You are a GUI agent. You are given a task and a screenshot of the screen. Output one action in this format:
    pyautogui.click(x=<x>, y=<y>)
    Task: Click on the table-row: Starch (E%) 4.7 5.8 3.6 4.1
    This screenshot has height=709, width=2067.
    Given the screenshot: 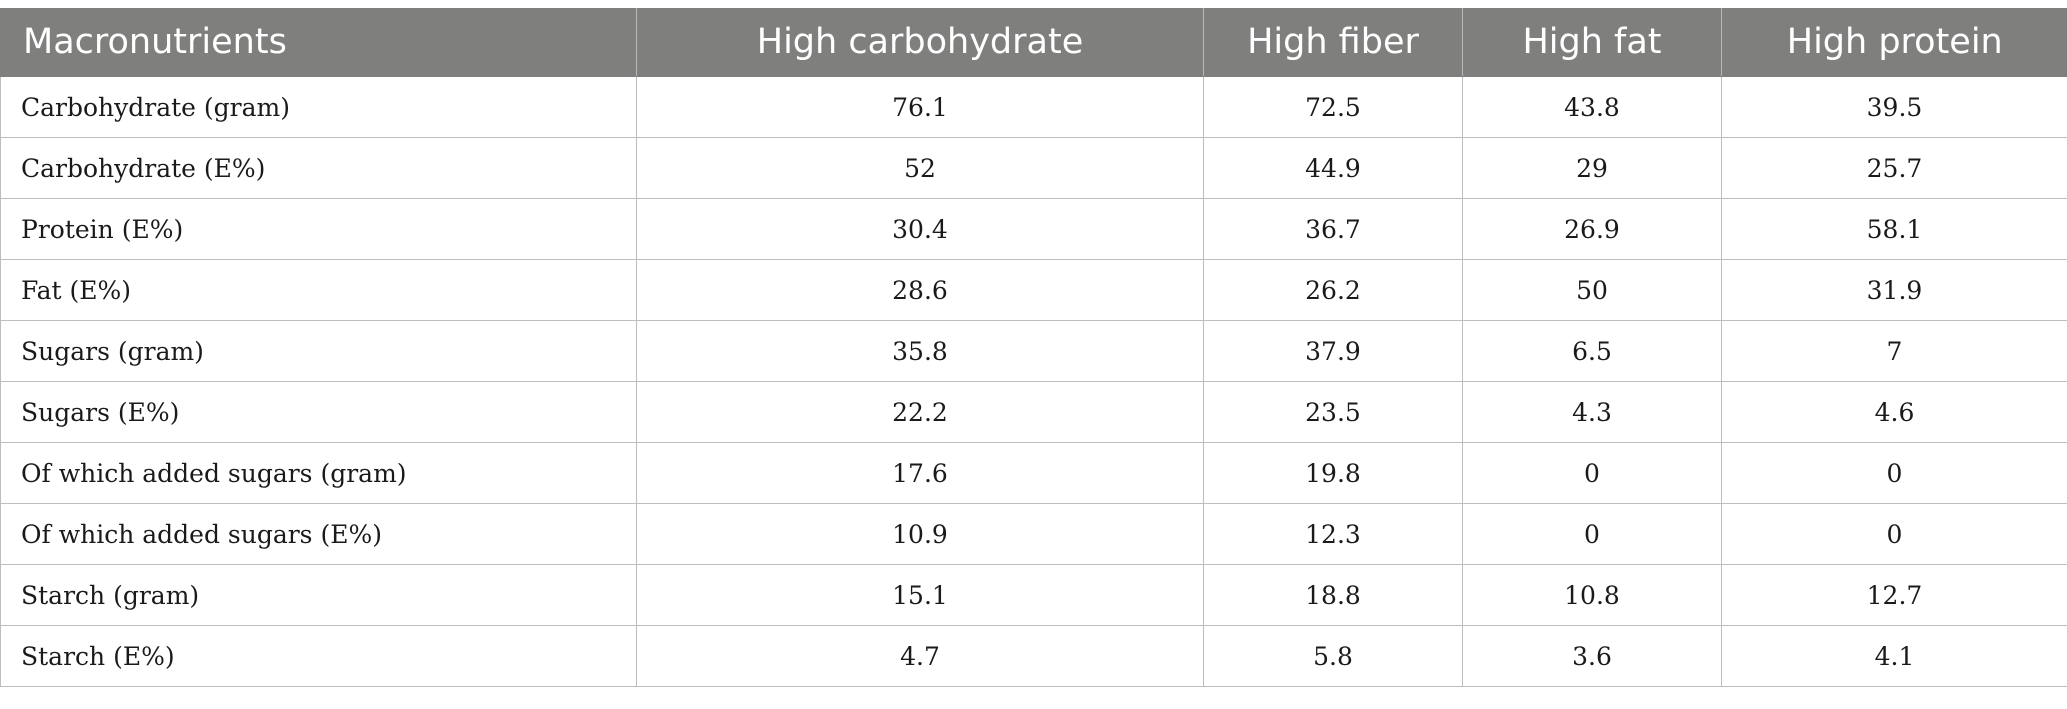 What is the action you would take?
    pyautogui.click(x=1033, y=656)
    